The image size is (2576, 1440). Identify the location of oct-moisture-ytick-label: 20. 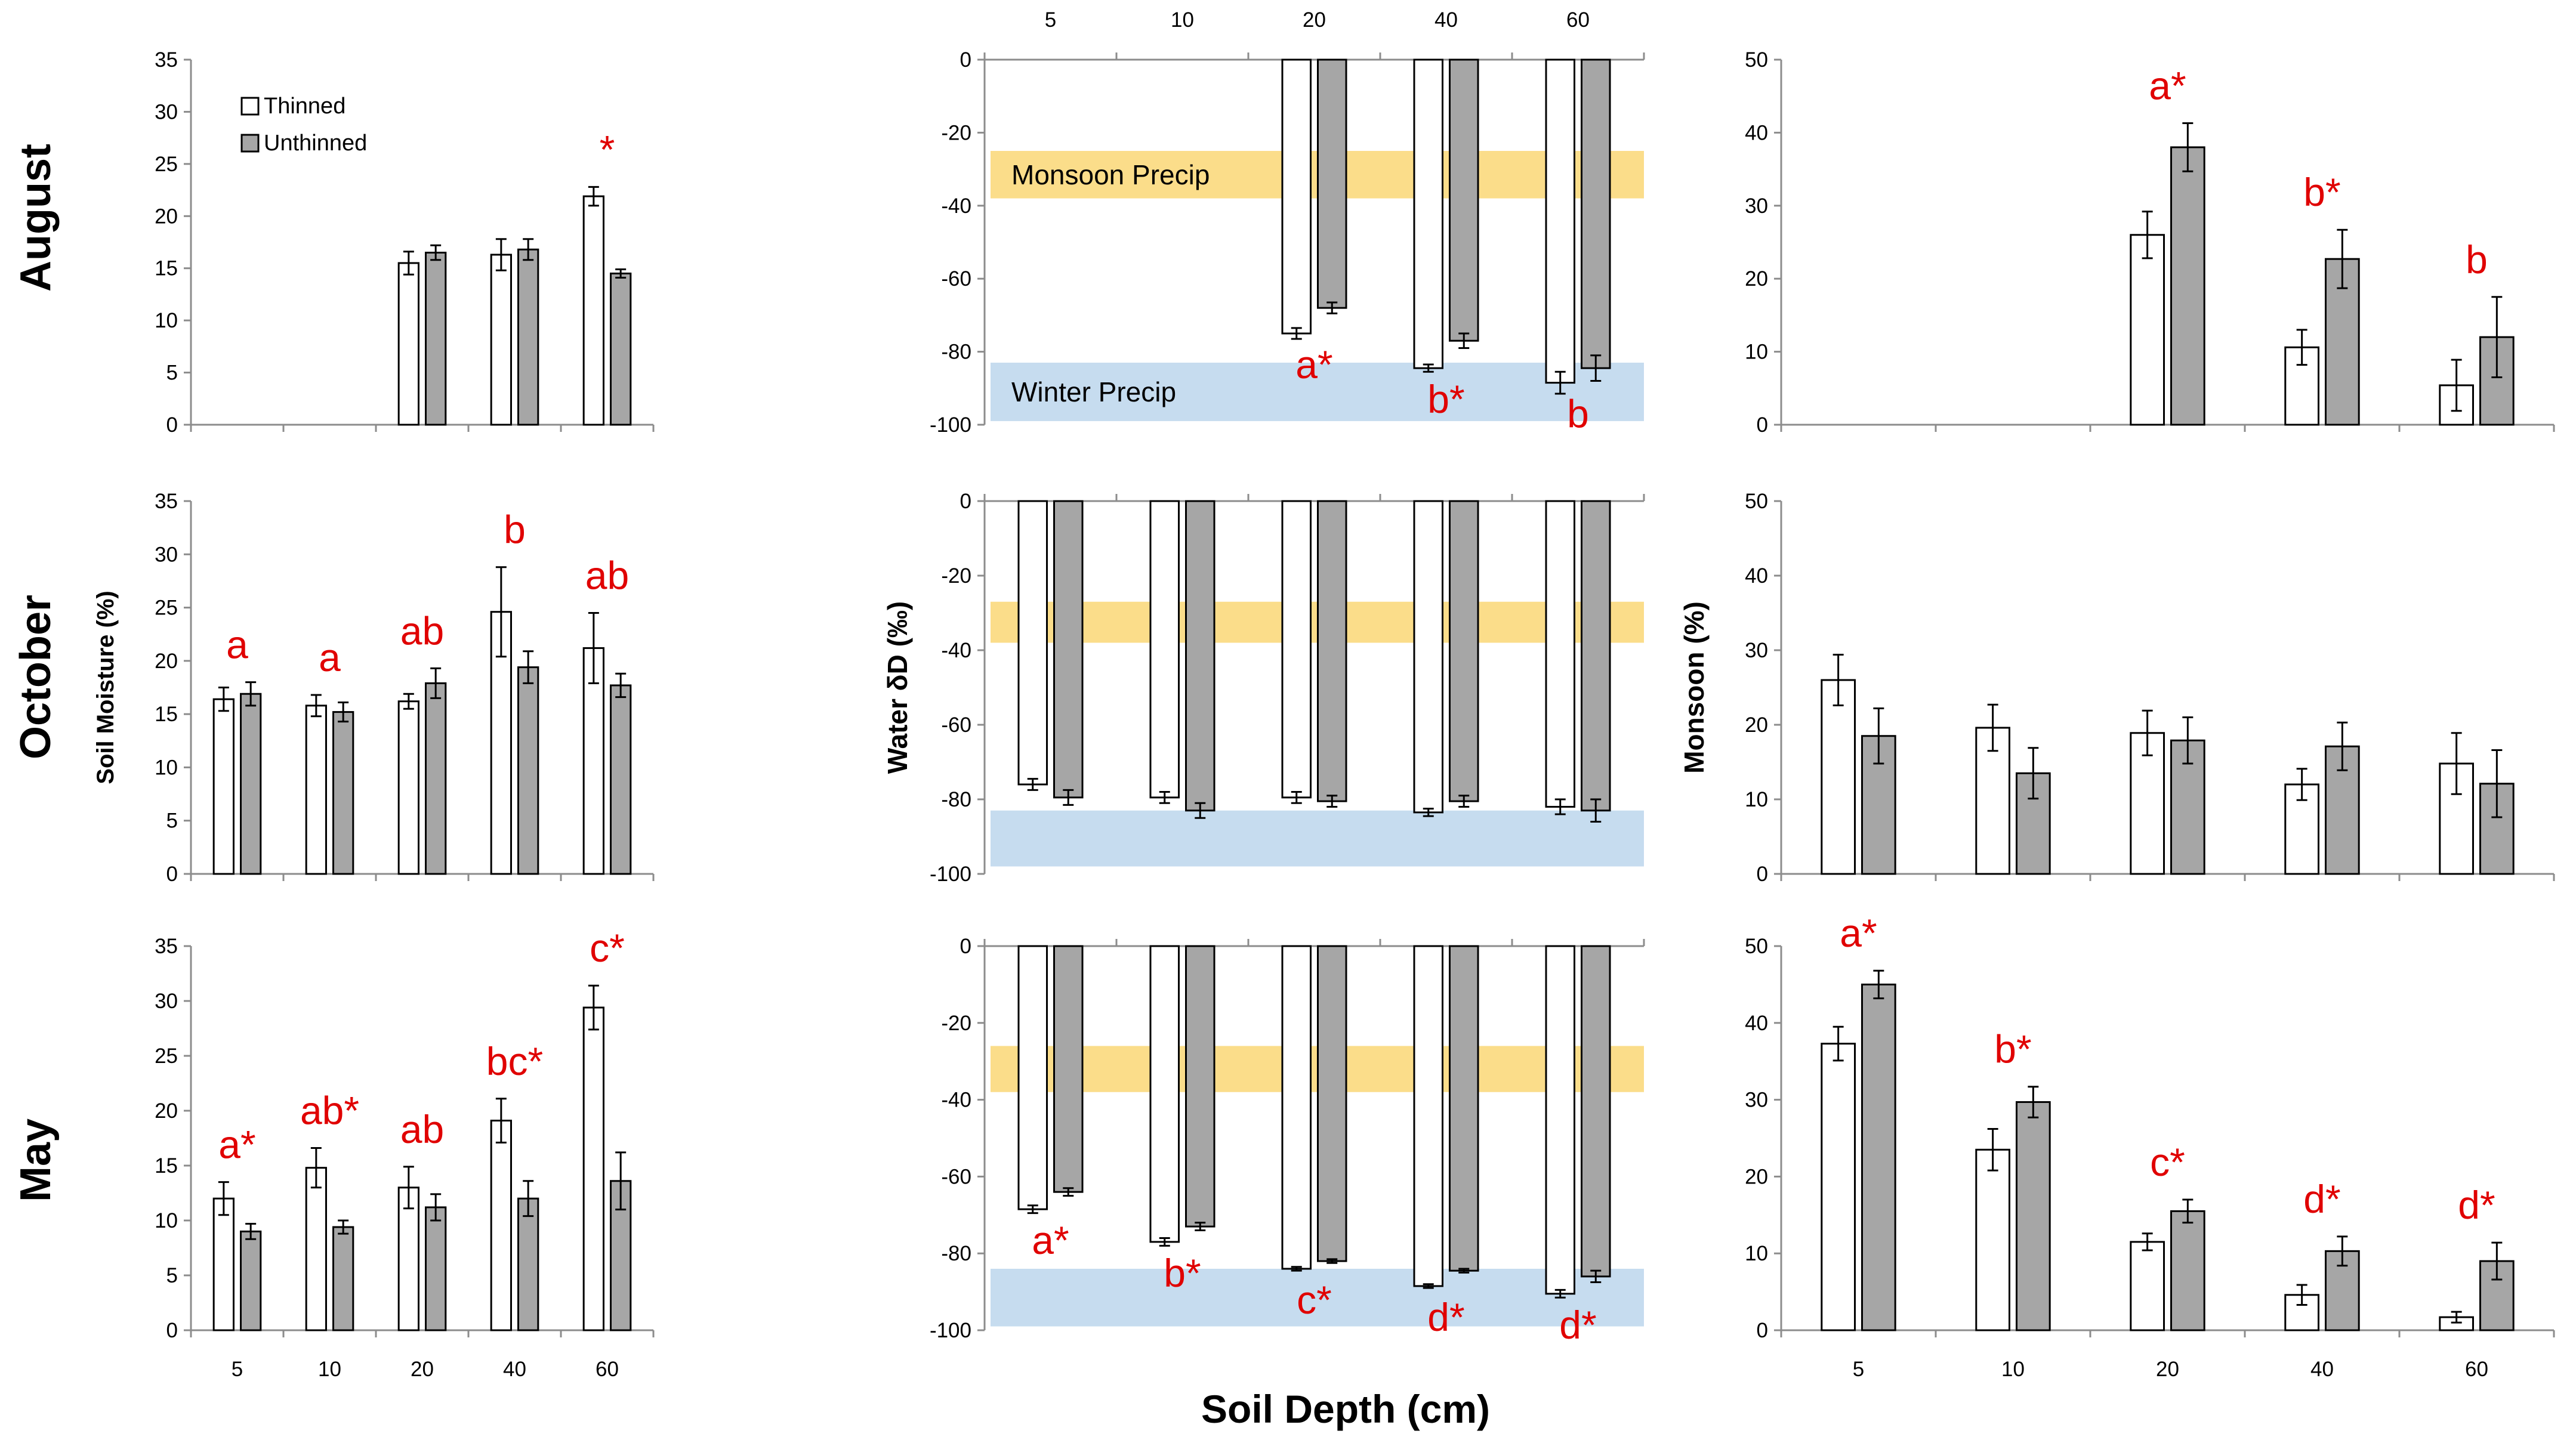
(167, 662).